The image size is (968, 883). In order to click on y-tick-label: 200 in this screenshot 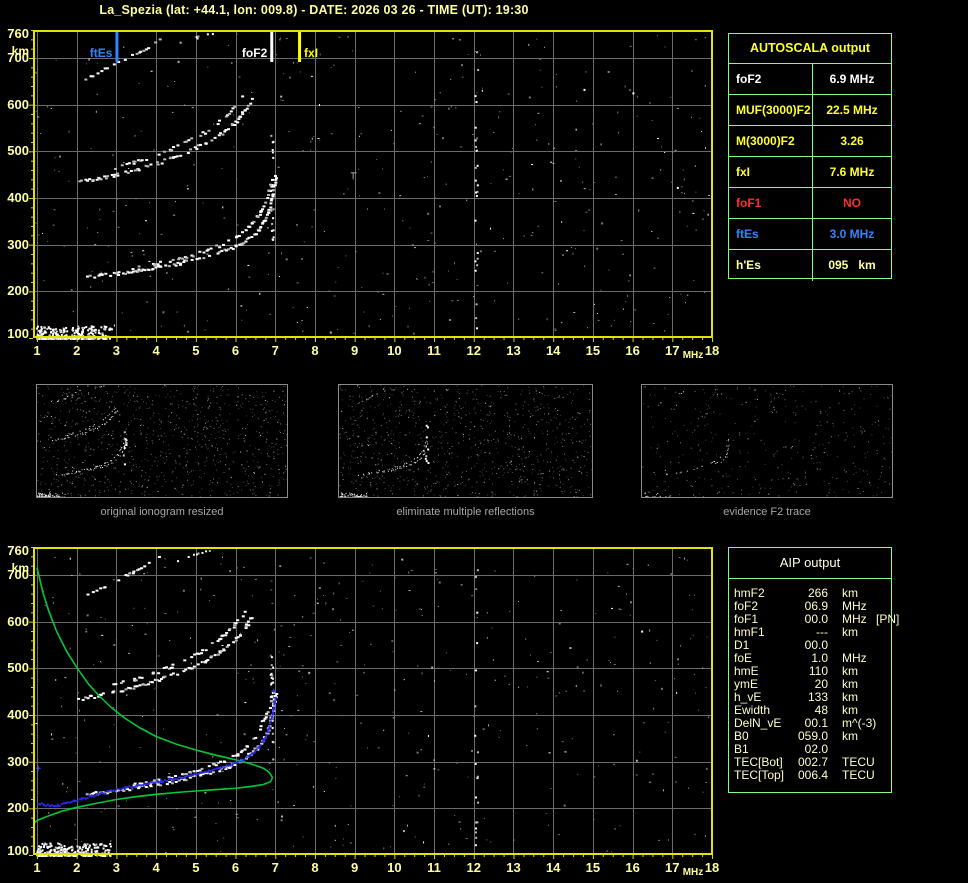, I will do `click(18, 808)`.